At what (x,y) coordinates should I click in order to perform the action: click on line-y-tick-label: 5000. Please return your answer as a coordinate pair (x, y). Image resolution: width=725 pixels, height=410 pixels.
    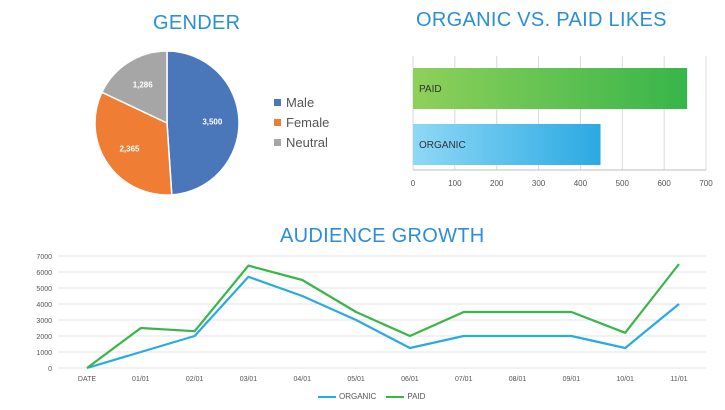
    Looking at the image, I should click on (44, 289).